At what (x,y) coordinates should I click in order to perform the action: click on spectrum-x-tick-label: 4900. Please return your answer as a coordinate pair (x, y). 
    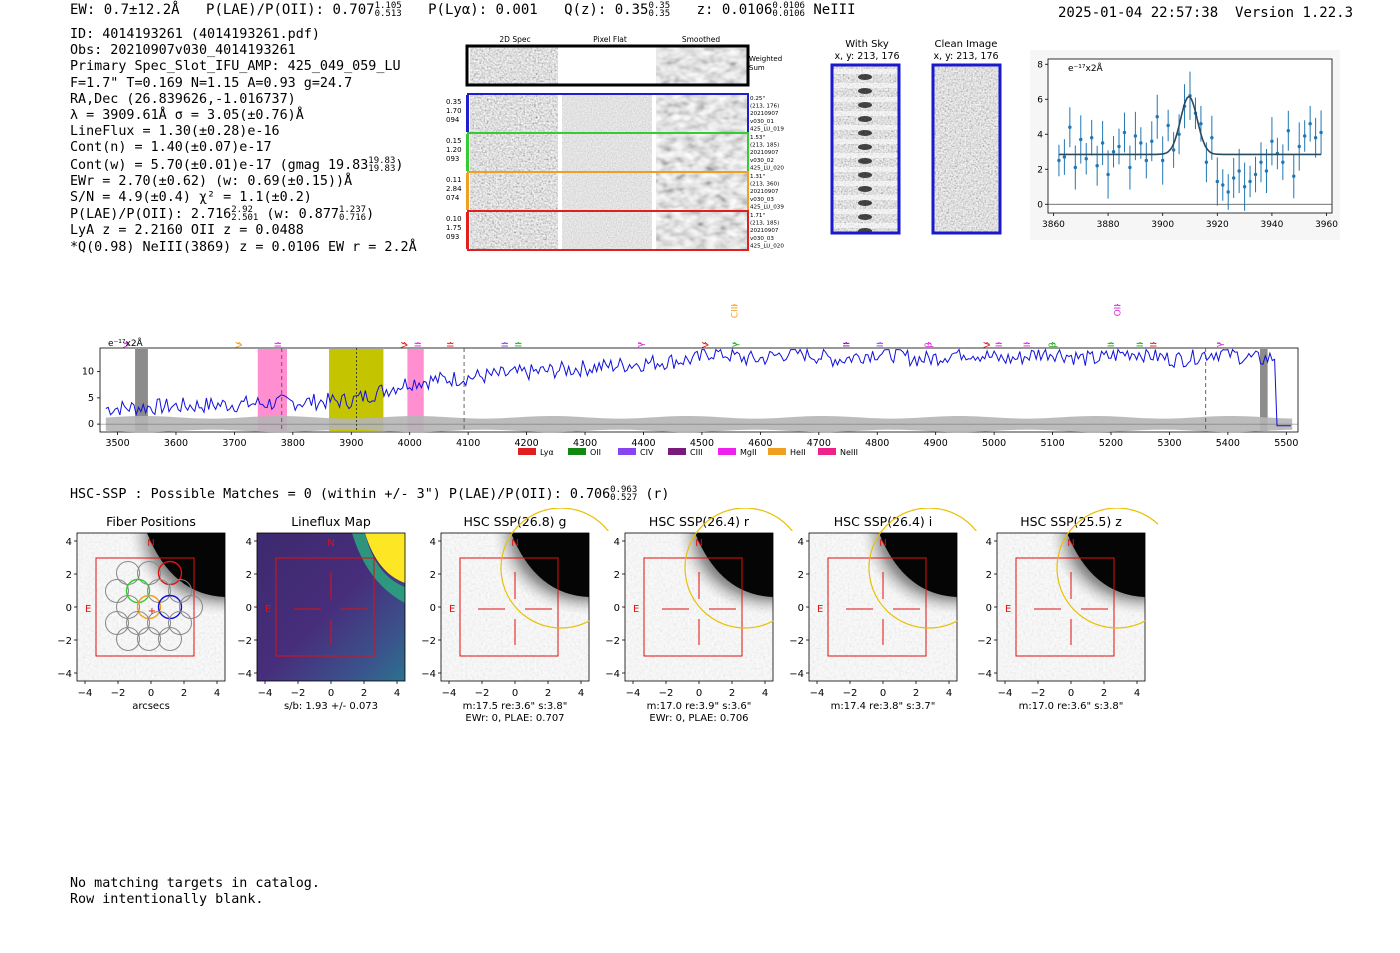
    Looking at the image, I should click on (936, 443).